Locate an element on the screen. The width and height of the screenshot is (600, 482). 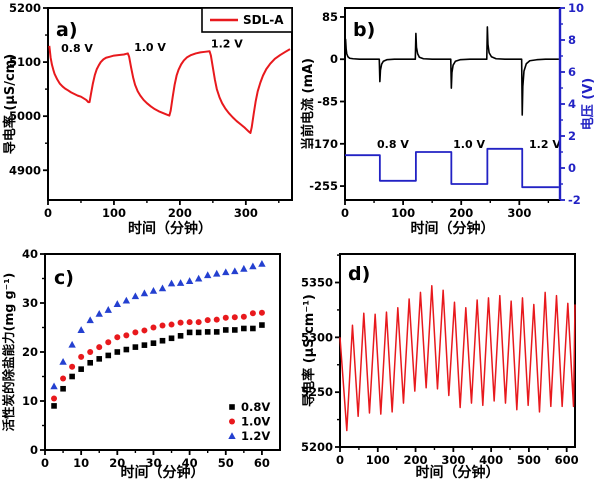
x-tick-label: 50 is located at coordinates (226, 463).